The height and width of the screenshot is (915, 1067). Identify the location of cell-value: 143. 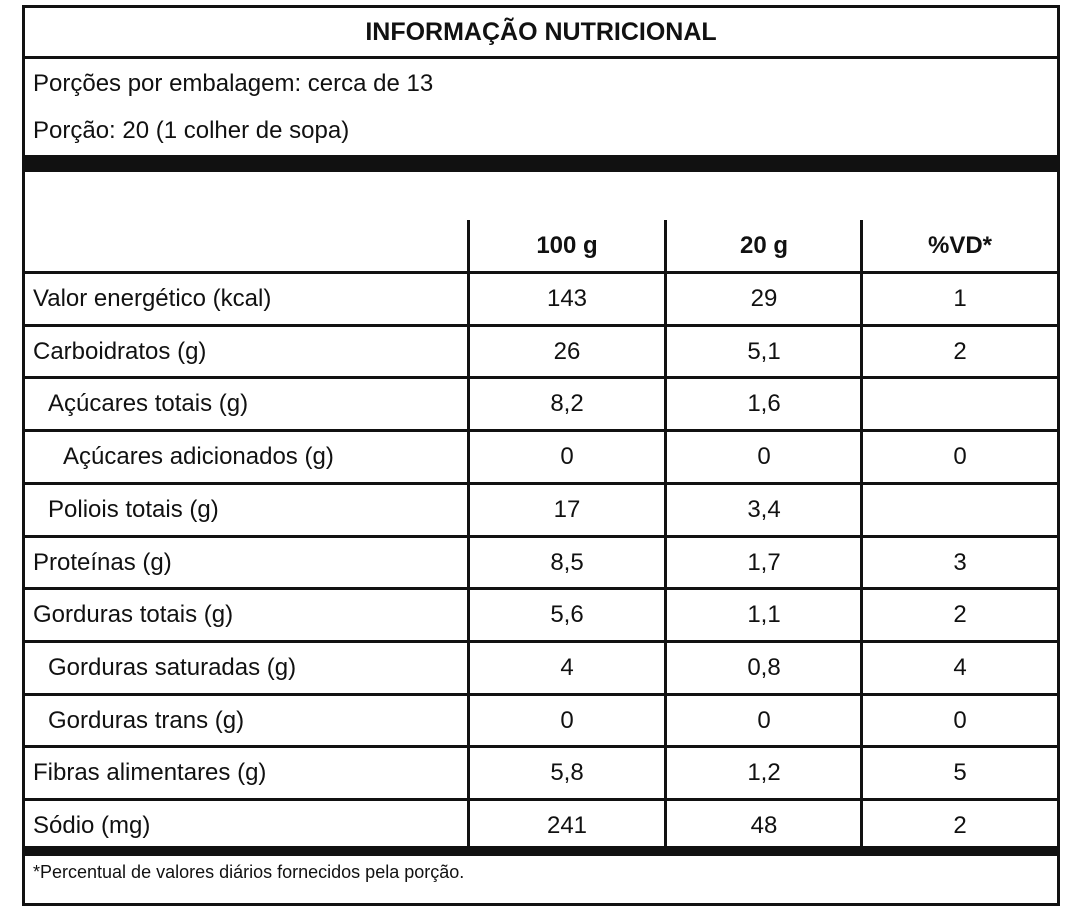
(567, 298).